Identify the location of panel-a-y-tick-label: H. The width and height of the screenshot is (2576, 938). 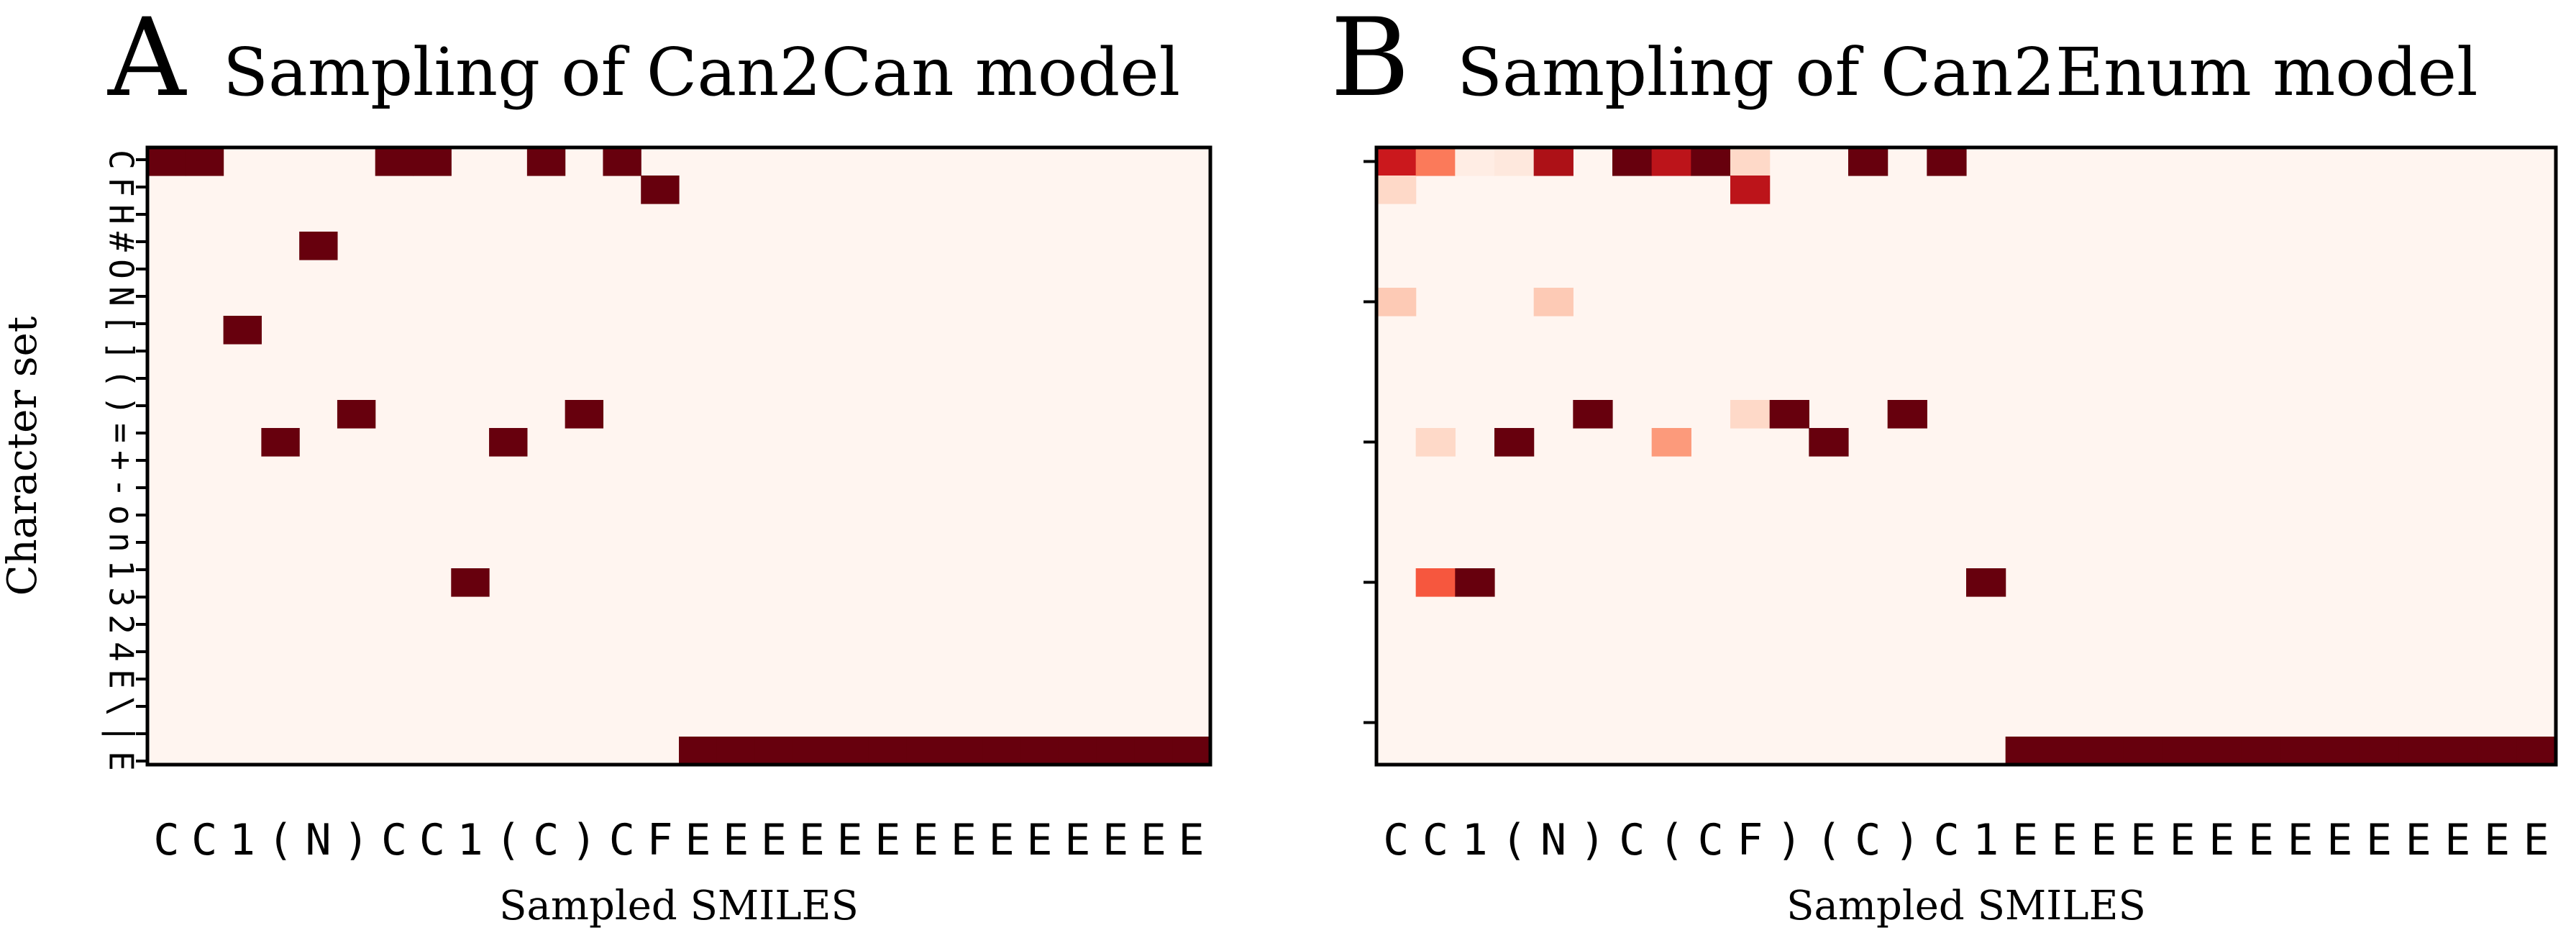
(122, 214).